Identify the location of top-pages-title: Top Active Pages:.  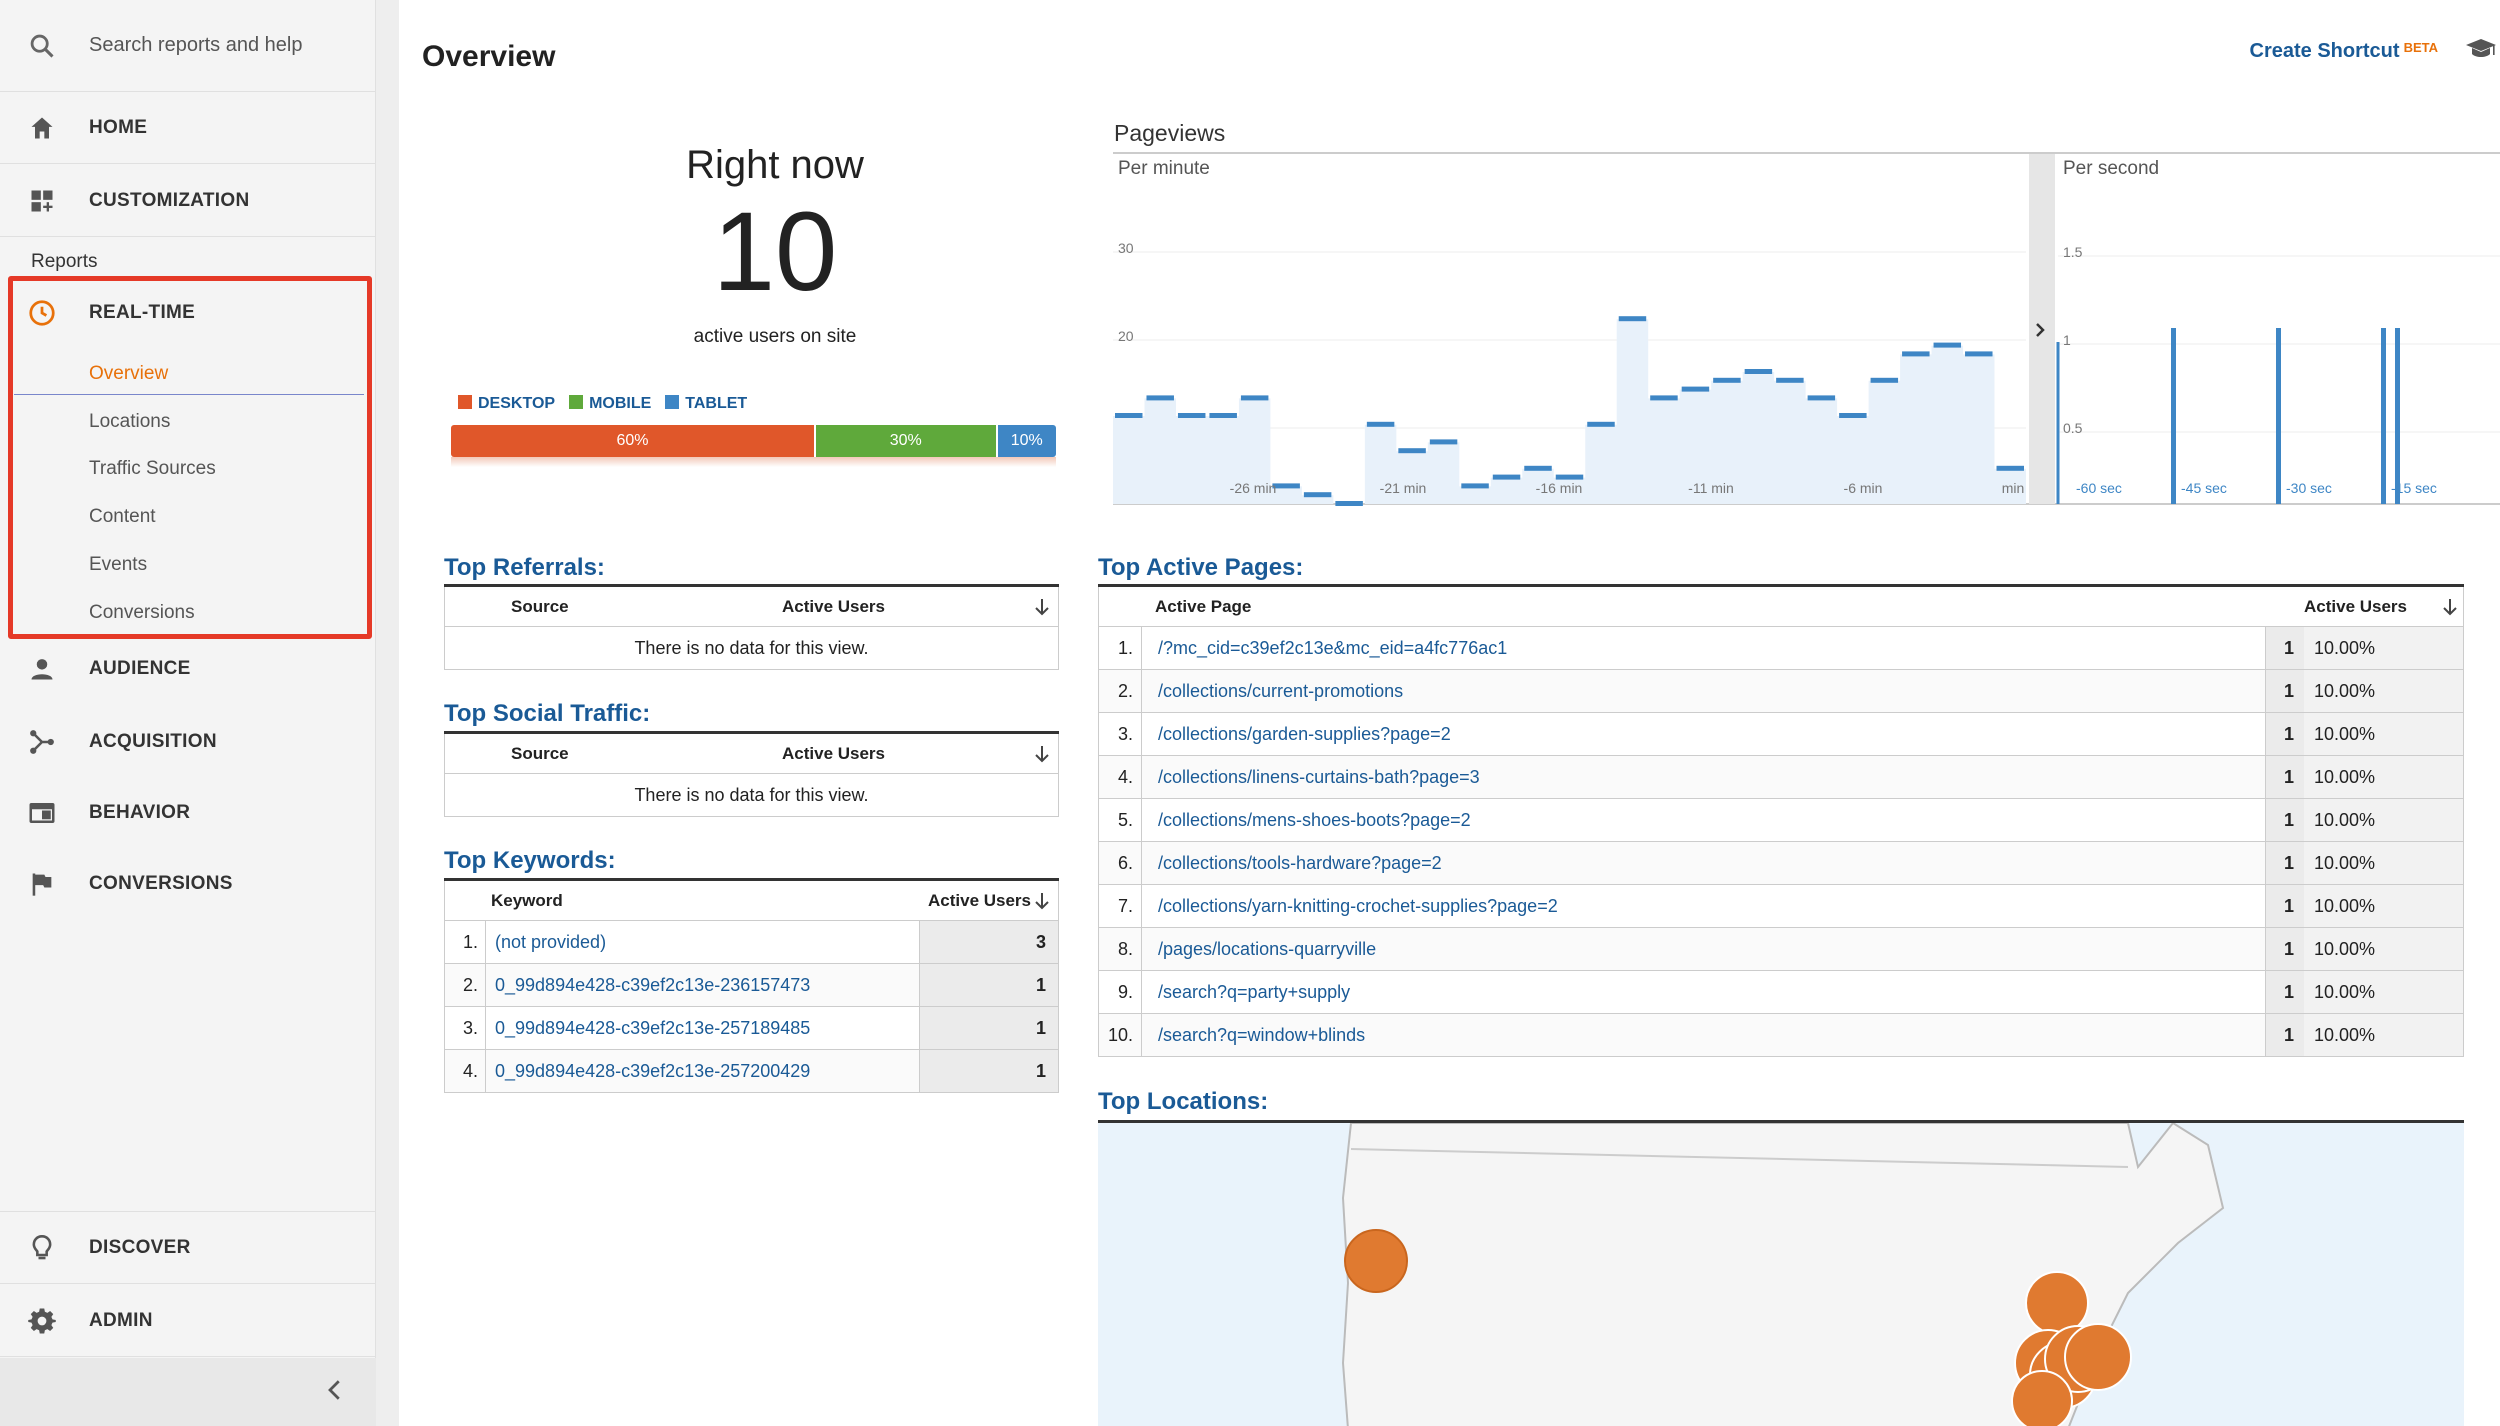
(1201, 567).